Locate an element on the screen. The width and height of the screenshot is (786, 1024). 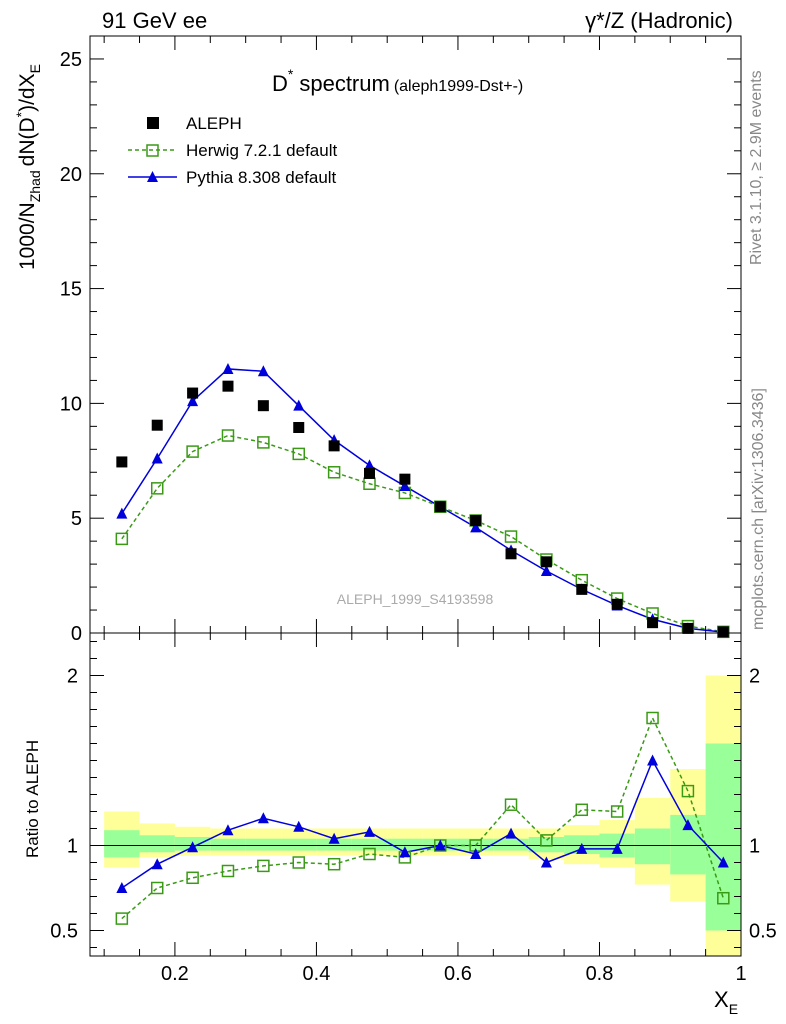
x-axis-label: XE is located at coordinates (726, 1002).